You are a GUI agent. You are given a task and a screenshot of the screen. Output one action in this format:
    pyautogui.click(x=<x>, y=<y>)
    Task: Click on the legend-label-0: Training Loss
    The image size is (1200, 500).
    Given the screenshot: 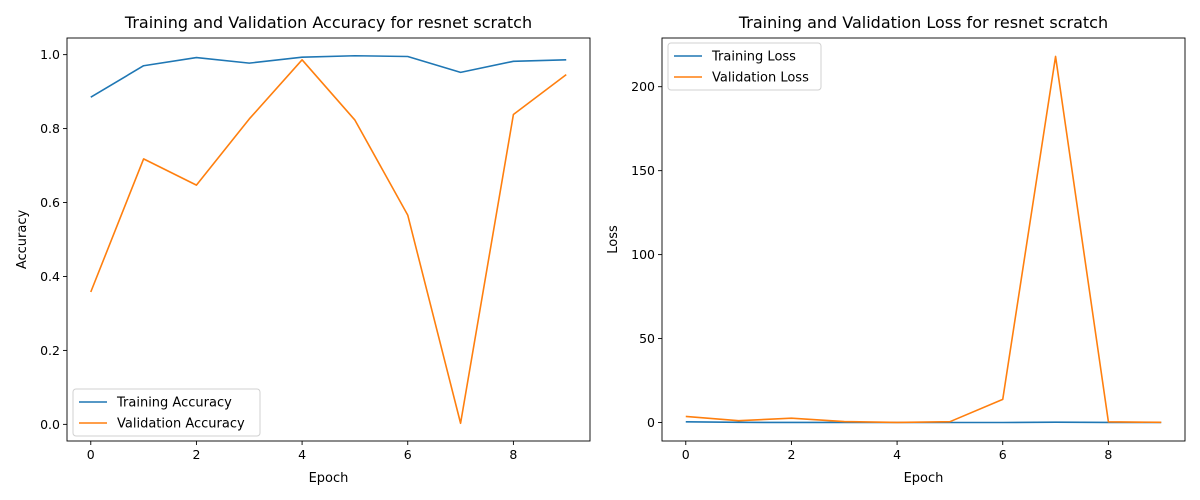 What is the action you would take?
    pyautogui.click(x=753, y=57)
    